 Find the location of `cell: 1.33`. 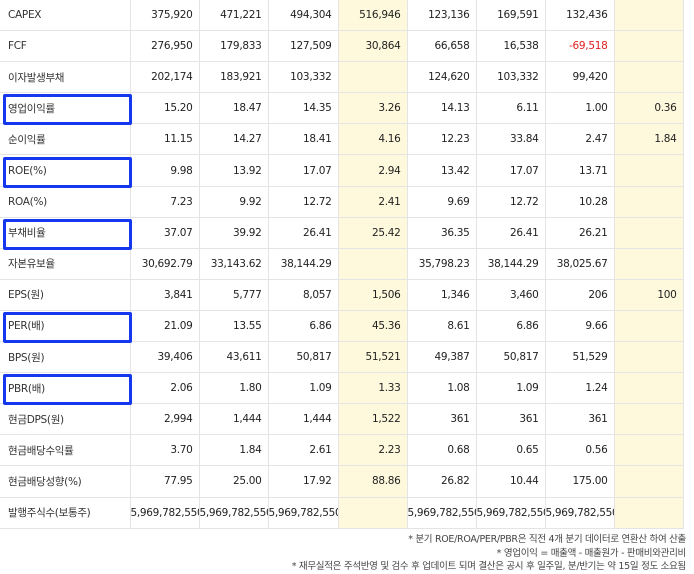

cell: 1.33 is located at coordinates (372, 388).